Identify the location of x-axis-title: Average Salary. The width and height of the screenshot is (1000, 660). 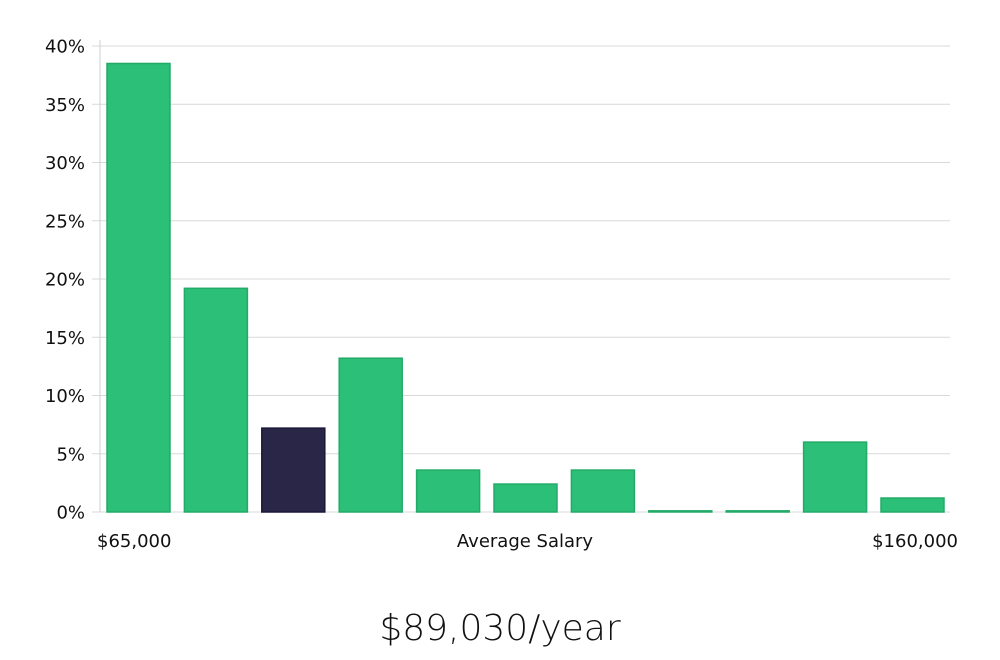
(525, 541).